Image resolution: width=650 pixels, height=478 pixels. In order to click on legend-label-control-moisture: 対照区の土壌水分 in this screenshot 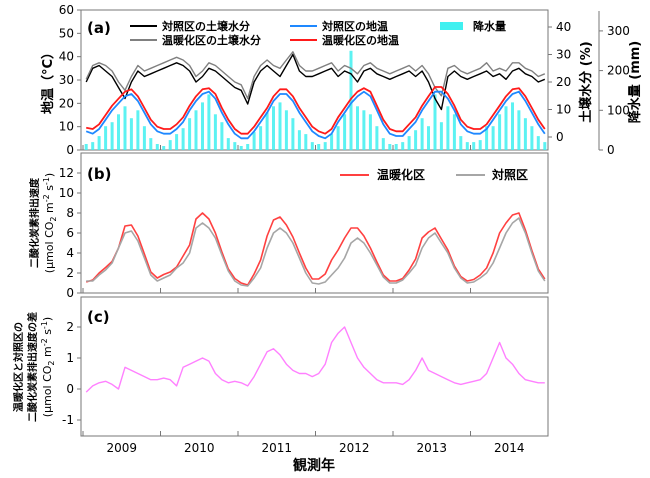, I will do `click(205, 26)`.